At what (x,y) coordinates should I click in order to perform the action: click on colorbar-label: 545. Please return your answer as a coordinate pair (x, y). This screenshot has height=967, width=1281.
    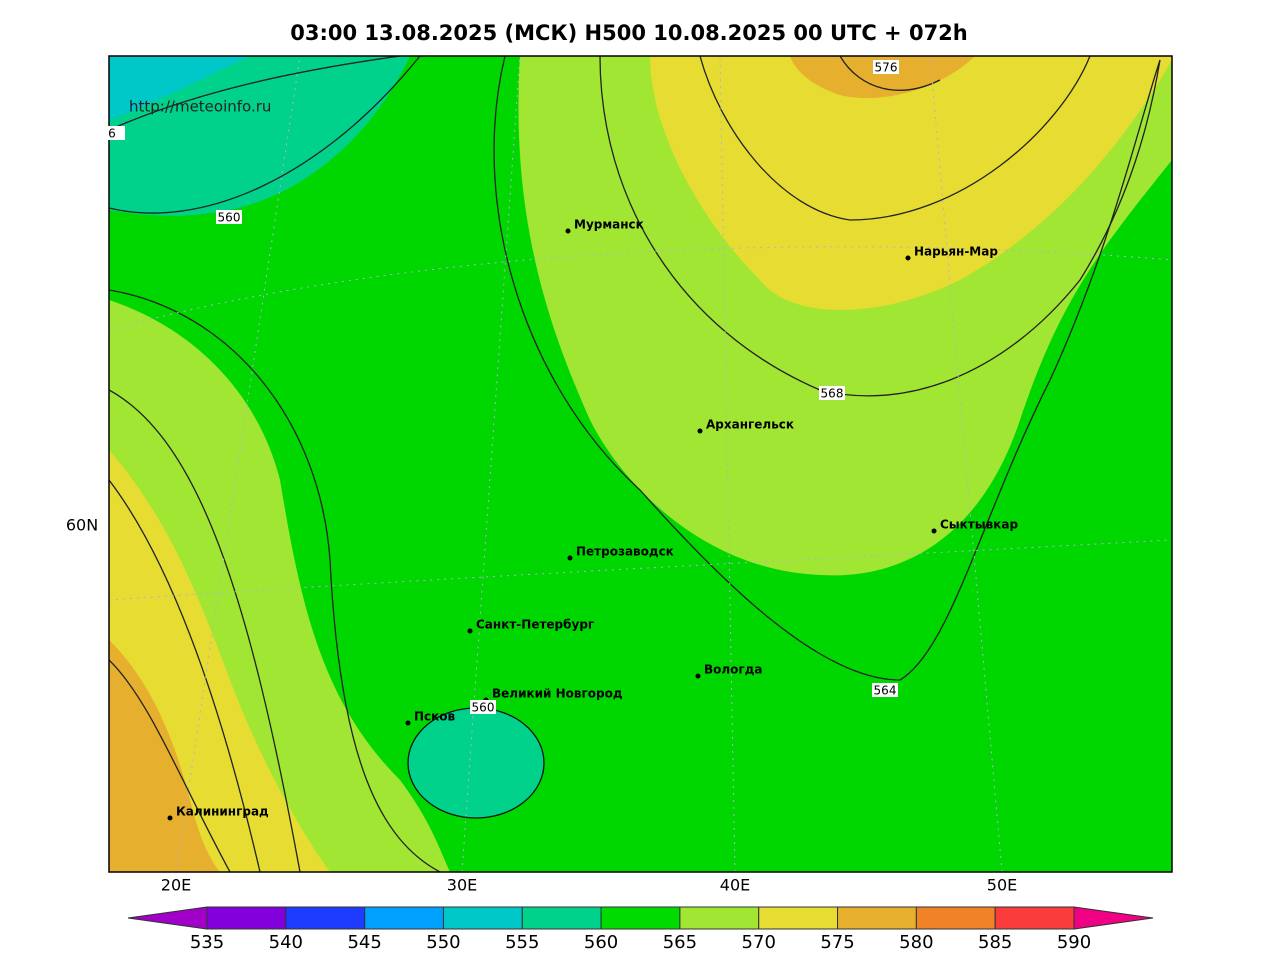
    Looking at the image, I should click on (364, 942).